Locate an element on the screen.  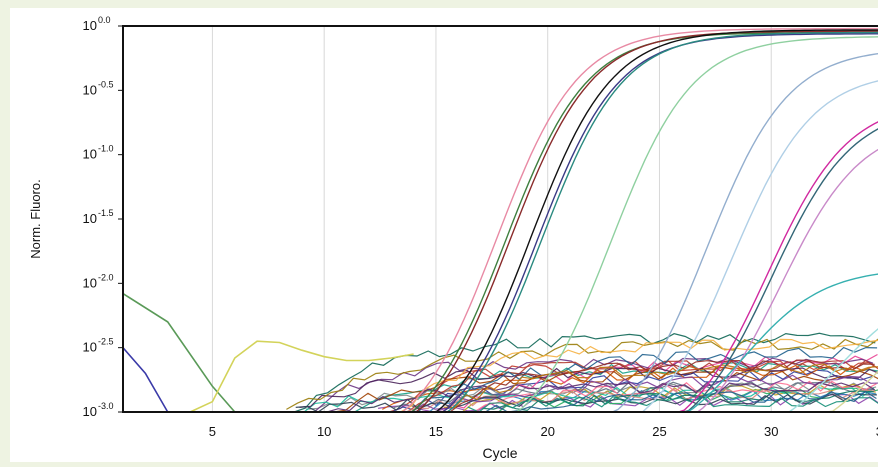
x-tick-label: 5 is located at coordinates (212, 431).